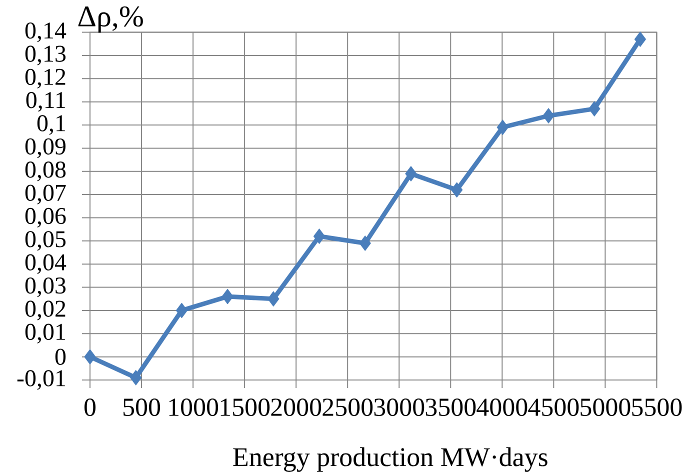  What do you see at coordinates (60, 356) in the screenshot?
I see `y-tick-label: 0` at bounding box center [60, 356].